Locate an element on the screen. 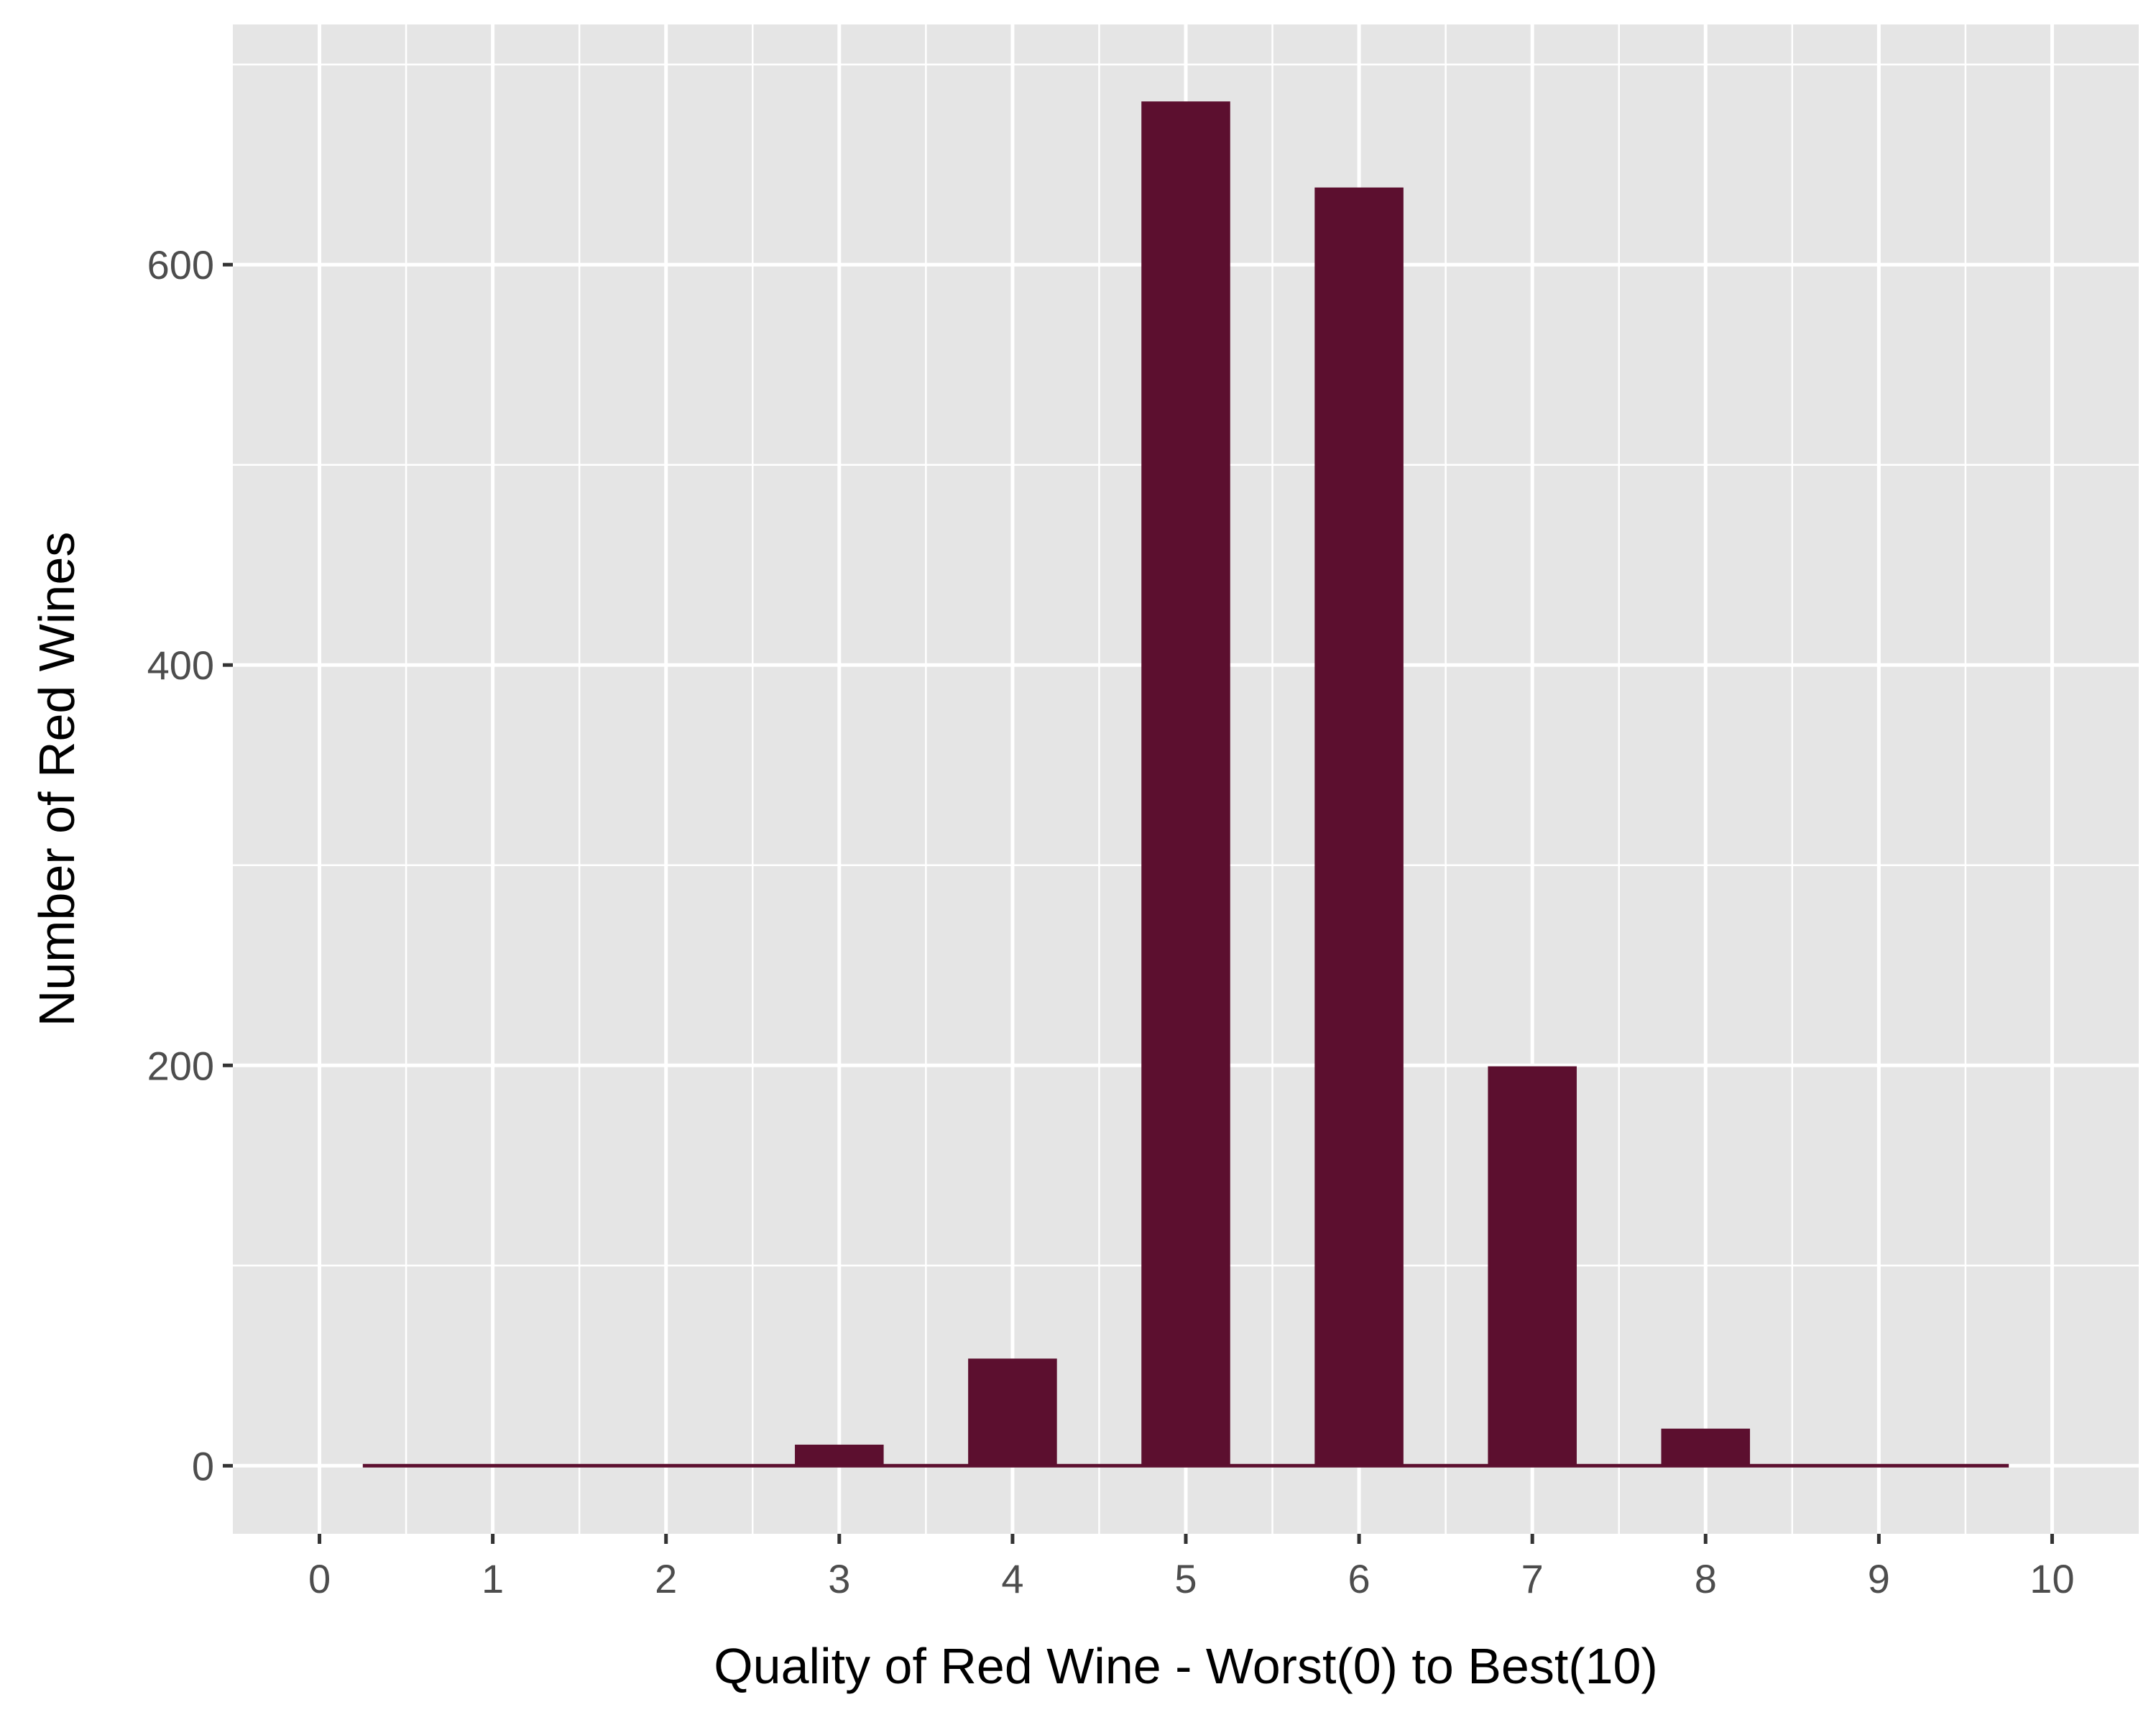  x-tick-label: 6 is located at coordinates (1359, 1578).